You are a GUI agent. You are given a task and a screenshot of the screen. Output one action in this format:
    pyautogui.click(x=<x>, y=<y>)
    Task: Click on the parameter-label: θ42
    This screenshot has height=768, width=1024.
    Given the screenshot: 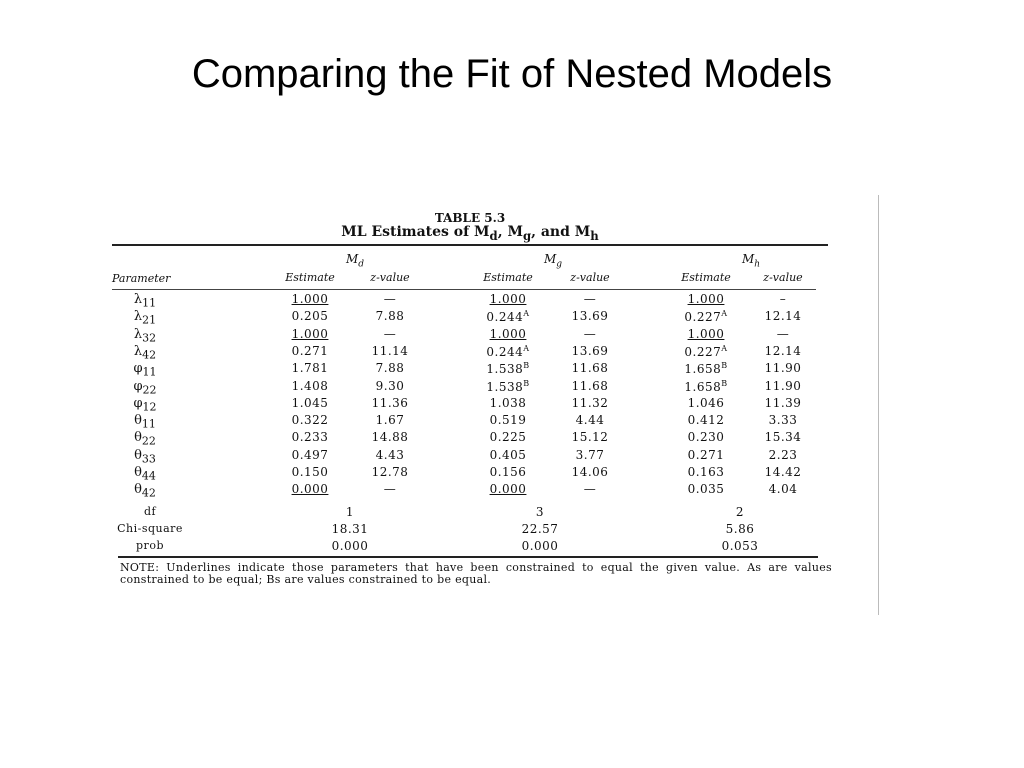 What is the action you would take?
    pyautogui.click(x=145, y=491)
    